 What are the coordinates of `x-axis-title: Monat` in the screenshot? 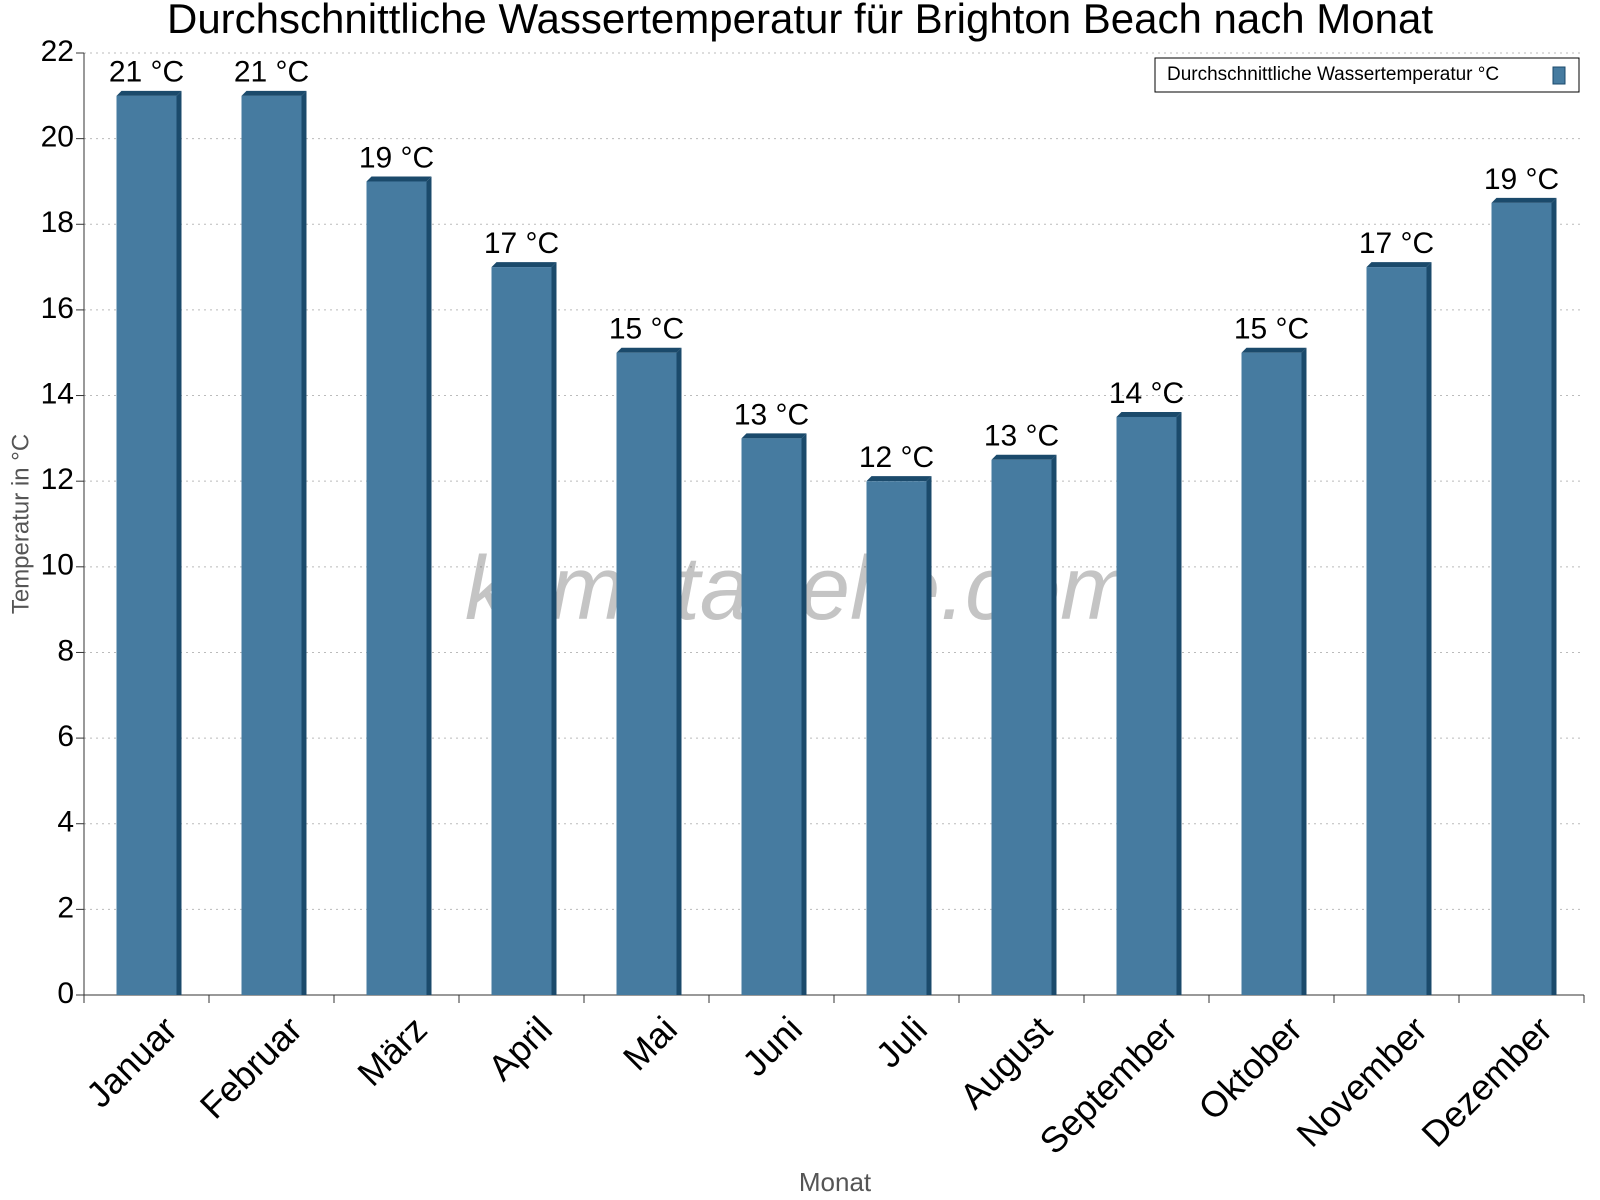 It's located at (835, 1182).